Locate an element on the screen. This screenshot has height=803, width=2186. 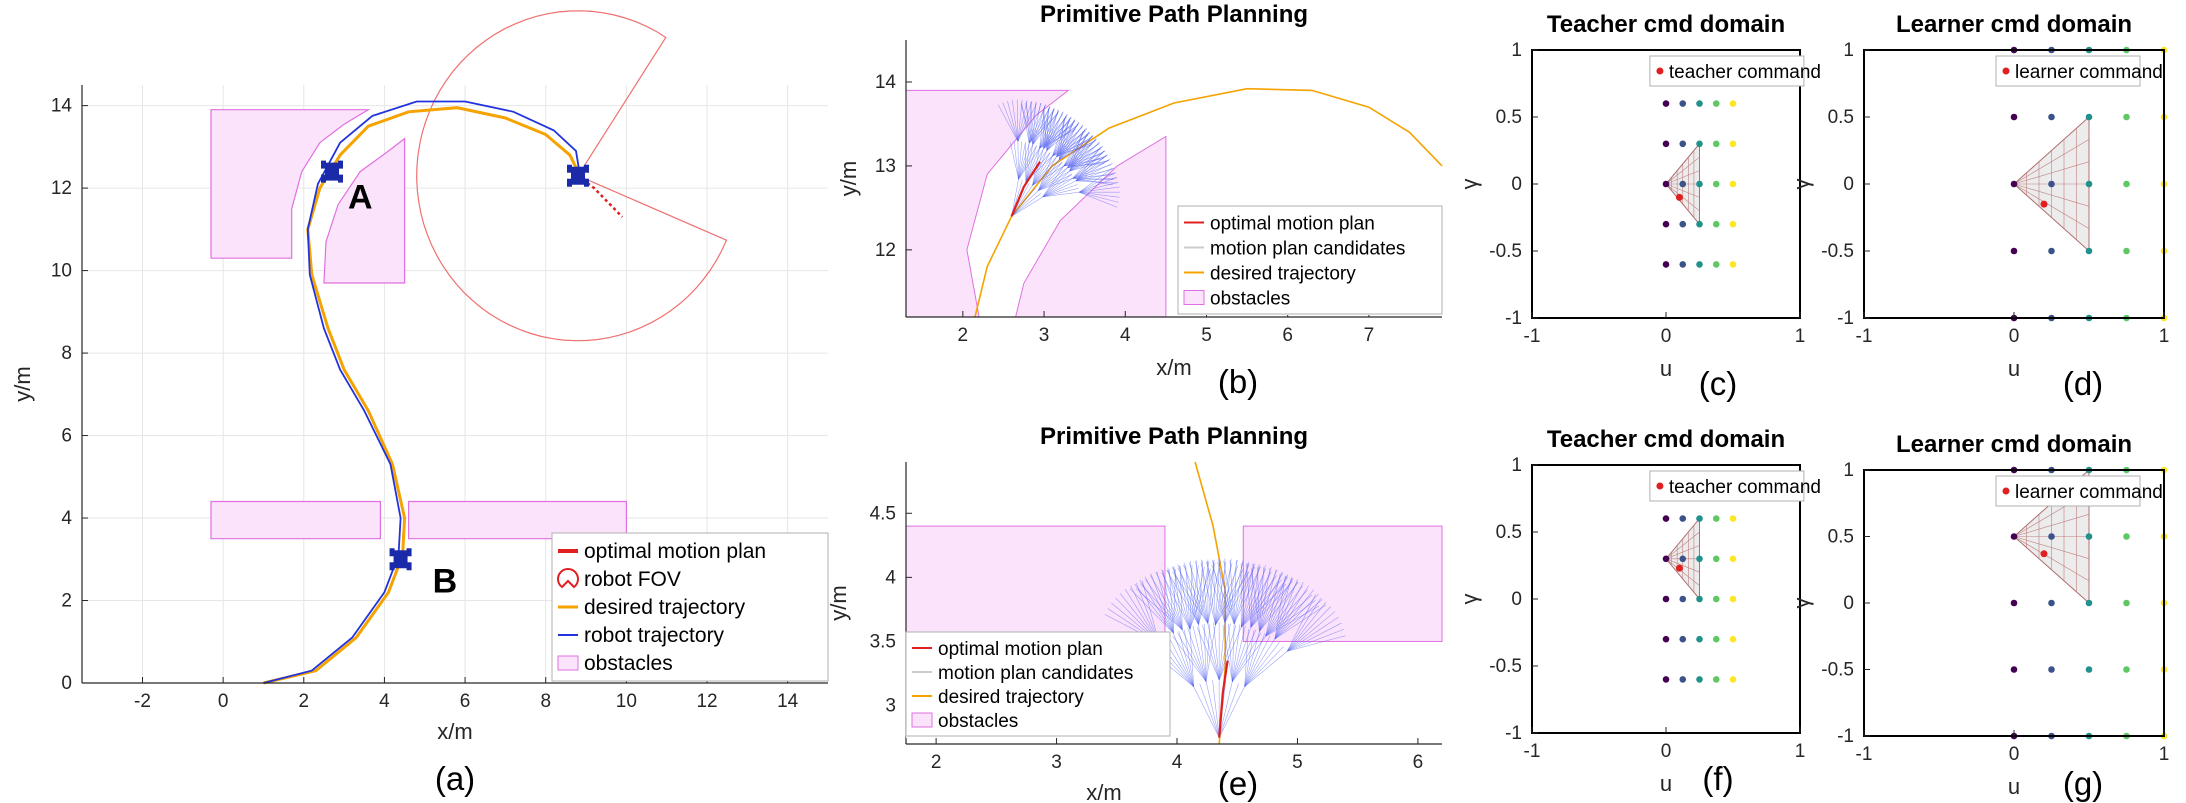
robot-marker is located at coordinates (332, 171).